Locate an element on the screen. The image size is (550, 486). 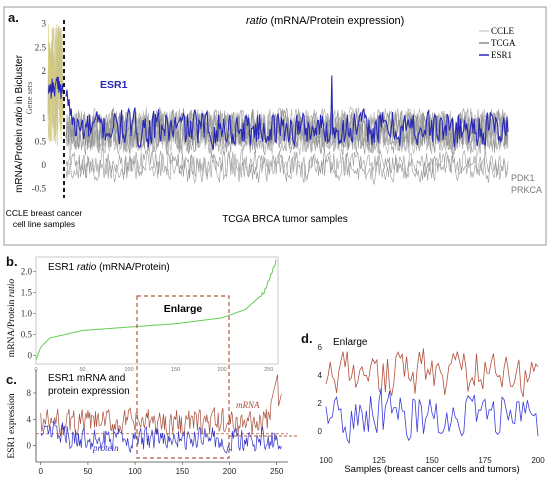
ccle-region-label-1: CCLE breast cancer is located at coordinates (44, 213).